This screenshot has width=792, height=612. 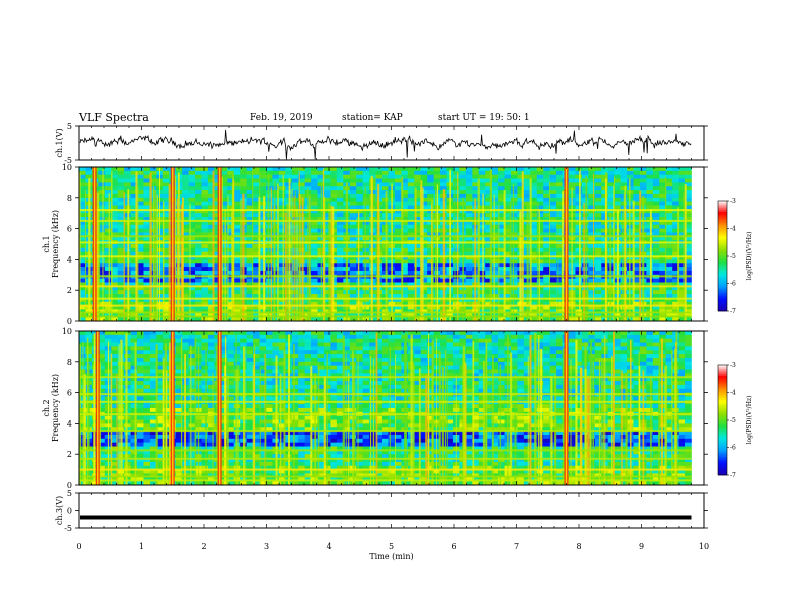 I want to click on ch1-colorbar-label: log(PSD)(V²/Hz), so click(x=749, y=256).